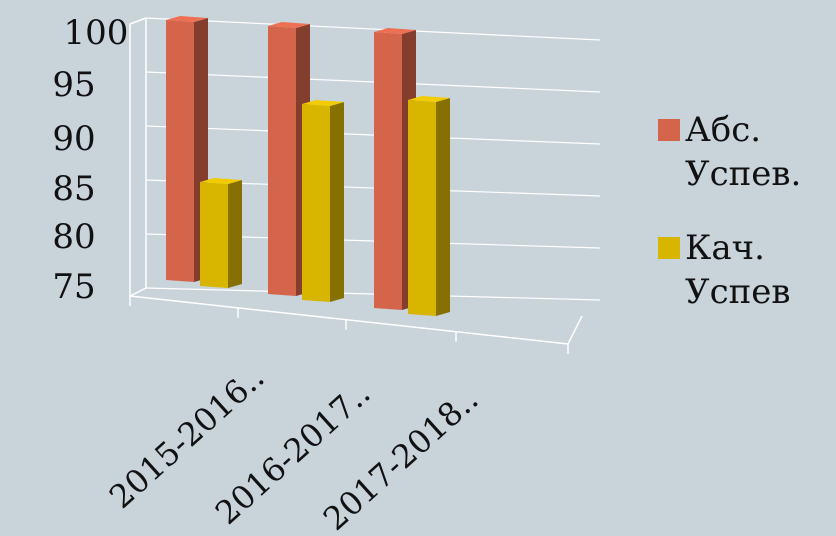  What do you see at coordinates (73, 287) in the screenshot?
I see `y-tick-label: 75` at bounding box center [73, 287].